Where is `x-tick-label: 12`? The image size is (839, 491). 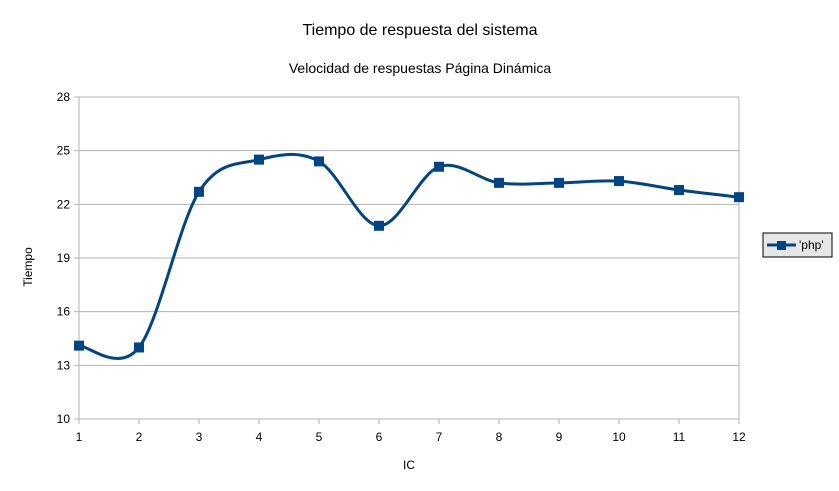 x-tick-label: 12 is located at coordinates (739, 437).